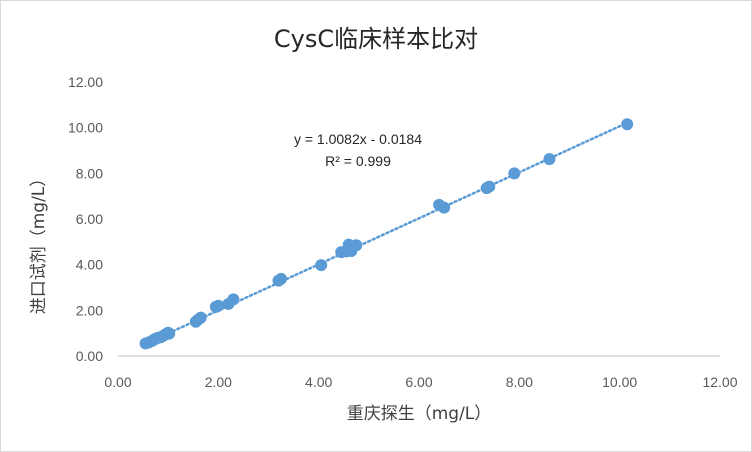 The image size is (752, 452). What do you see at coordinates (89, 356) in the screenshot?
I see `y-tick-label: 0.00` at bounding box center [89, 356].